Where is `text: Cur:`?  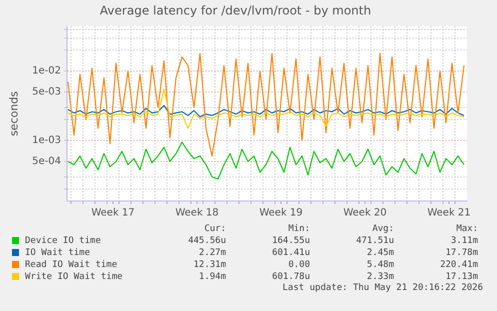 text: Cur: is located at coordinates (214, 229).